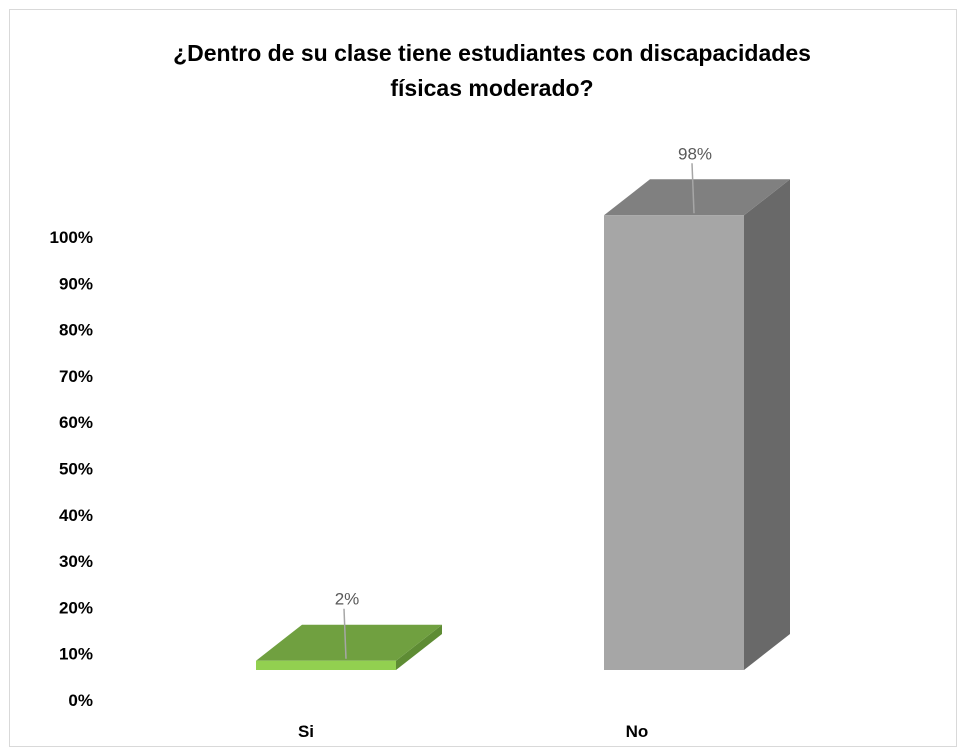 The width and height of the screenshot is (968, 756). What do you see at coordinates (473, 731) in the screenshot?
I see `x-axis: Si No` at bounding box center [473, 731].